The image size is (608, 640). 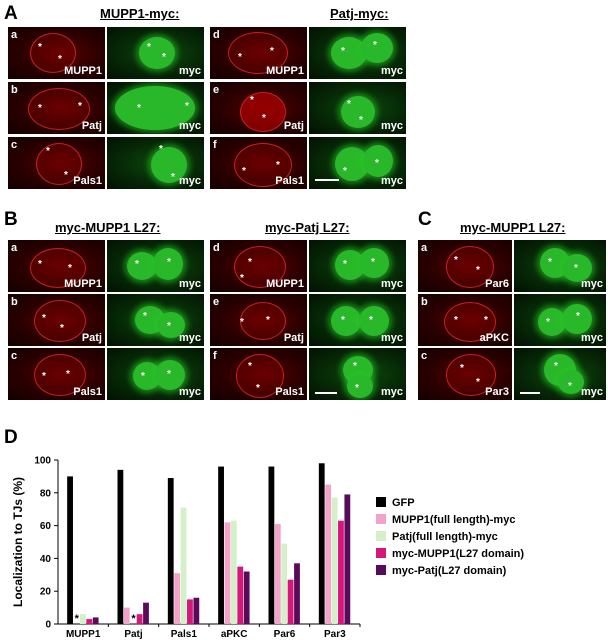 I want to click on legend-label-1: MUPP1(full length)-myc, so click(x=453, y=520).